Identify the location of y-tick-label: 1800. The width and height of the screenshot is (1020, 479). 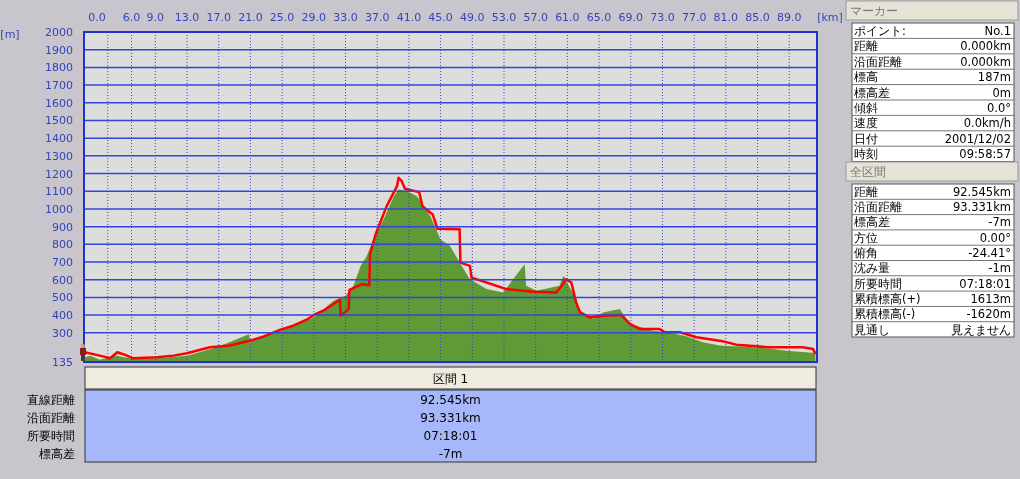
(59, 68).